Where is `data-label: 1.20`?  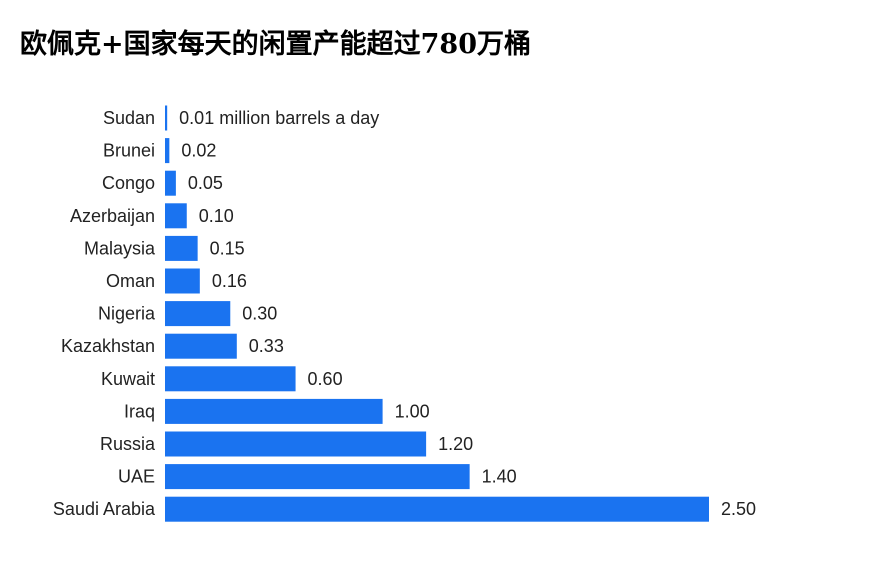
data-label: 1.20 is located at coordinates (455, 444).